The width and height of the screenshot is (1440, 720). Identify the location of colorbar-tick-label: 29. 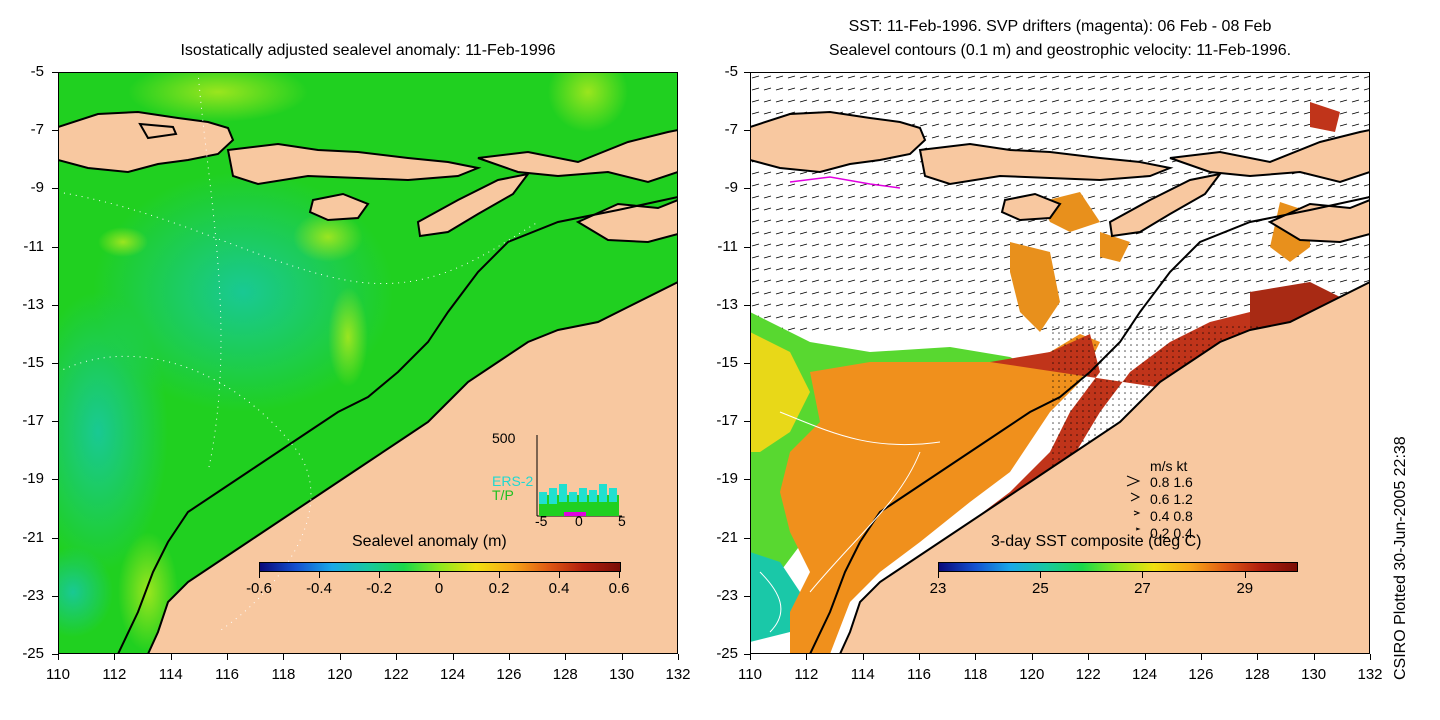
(1245, 588).